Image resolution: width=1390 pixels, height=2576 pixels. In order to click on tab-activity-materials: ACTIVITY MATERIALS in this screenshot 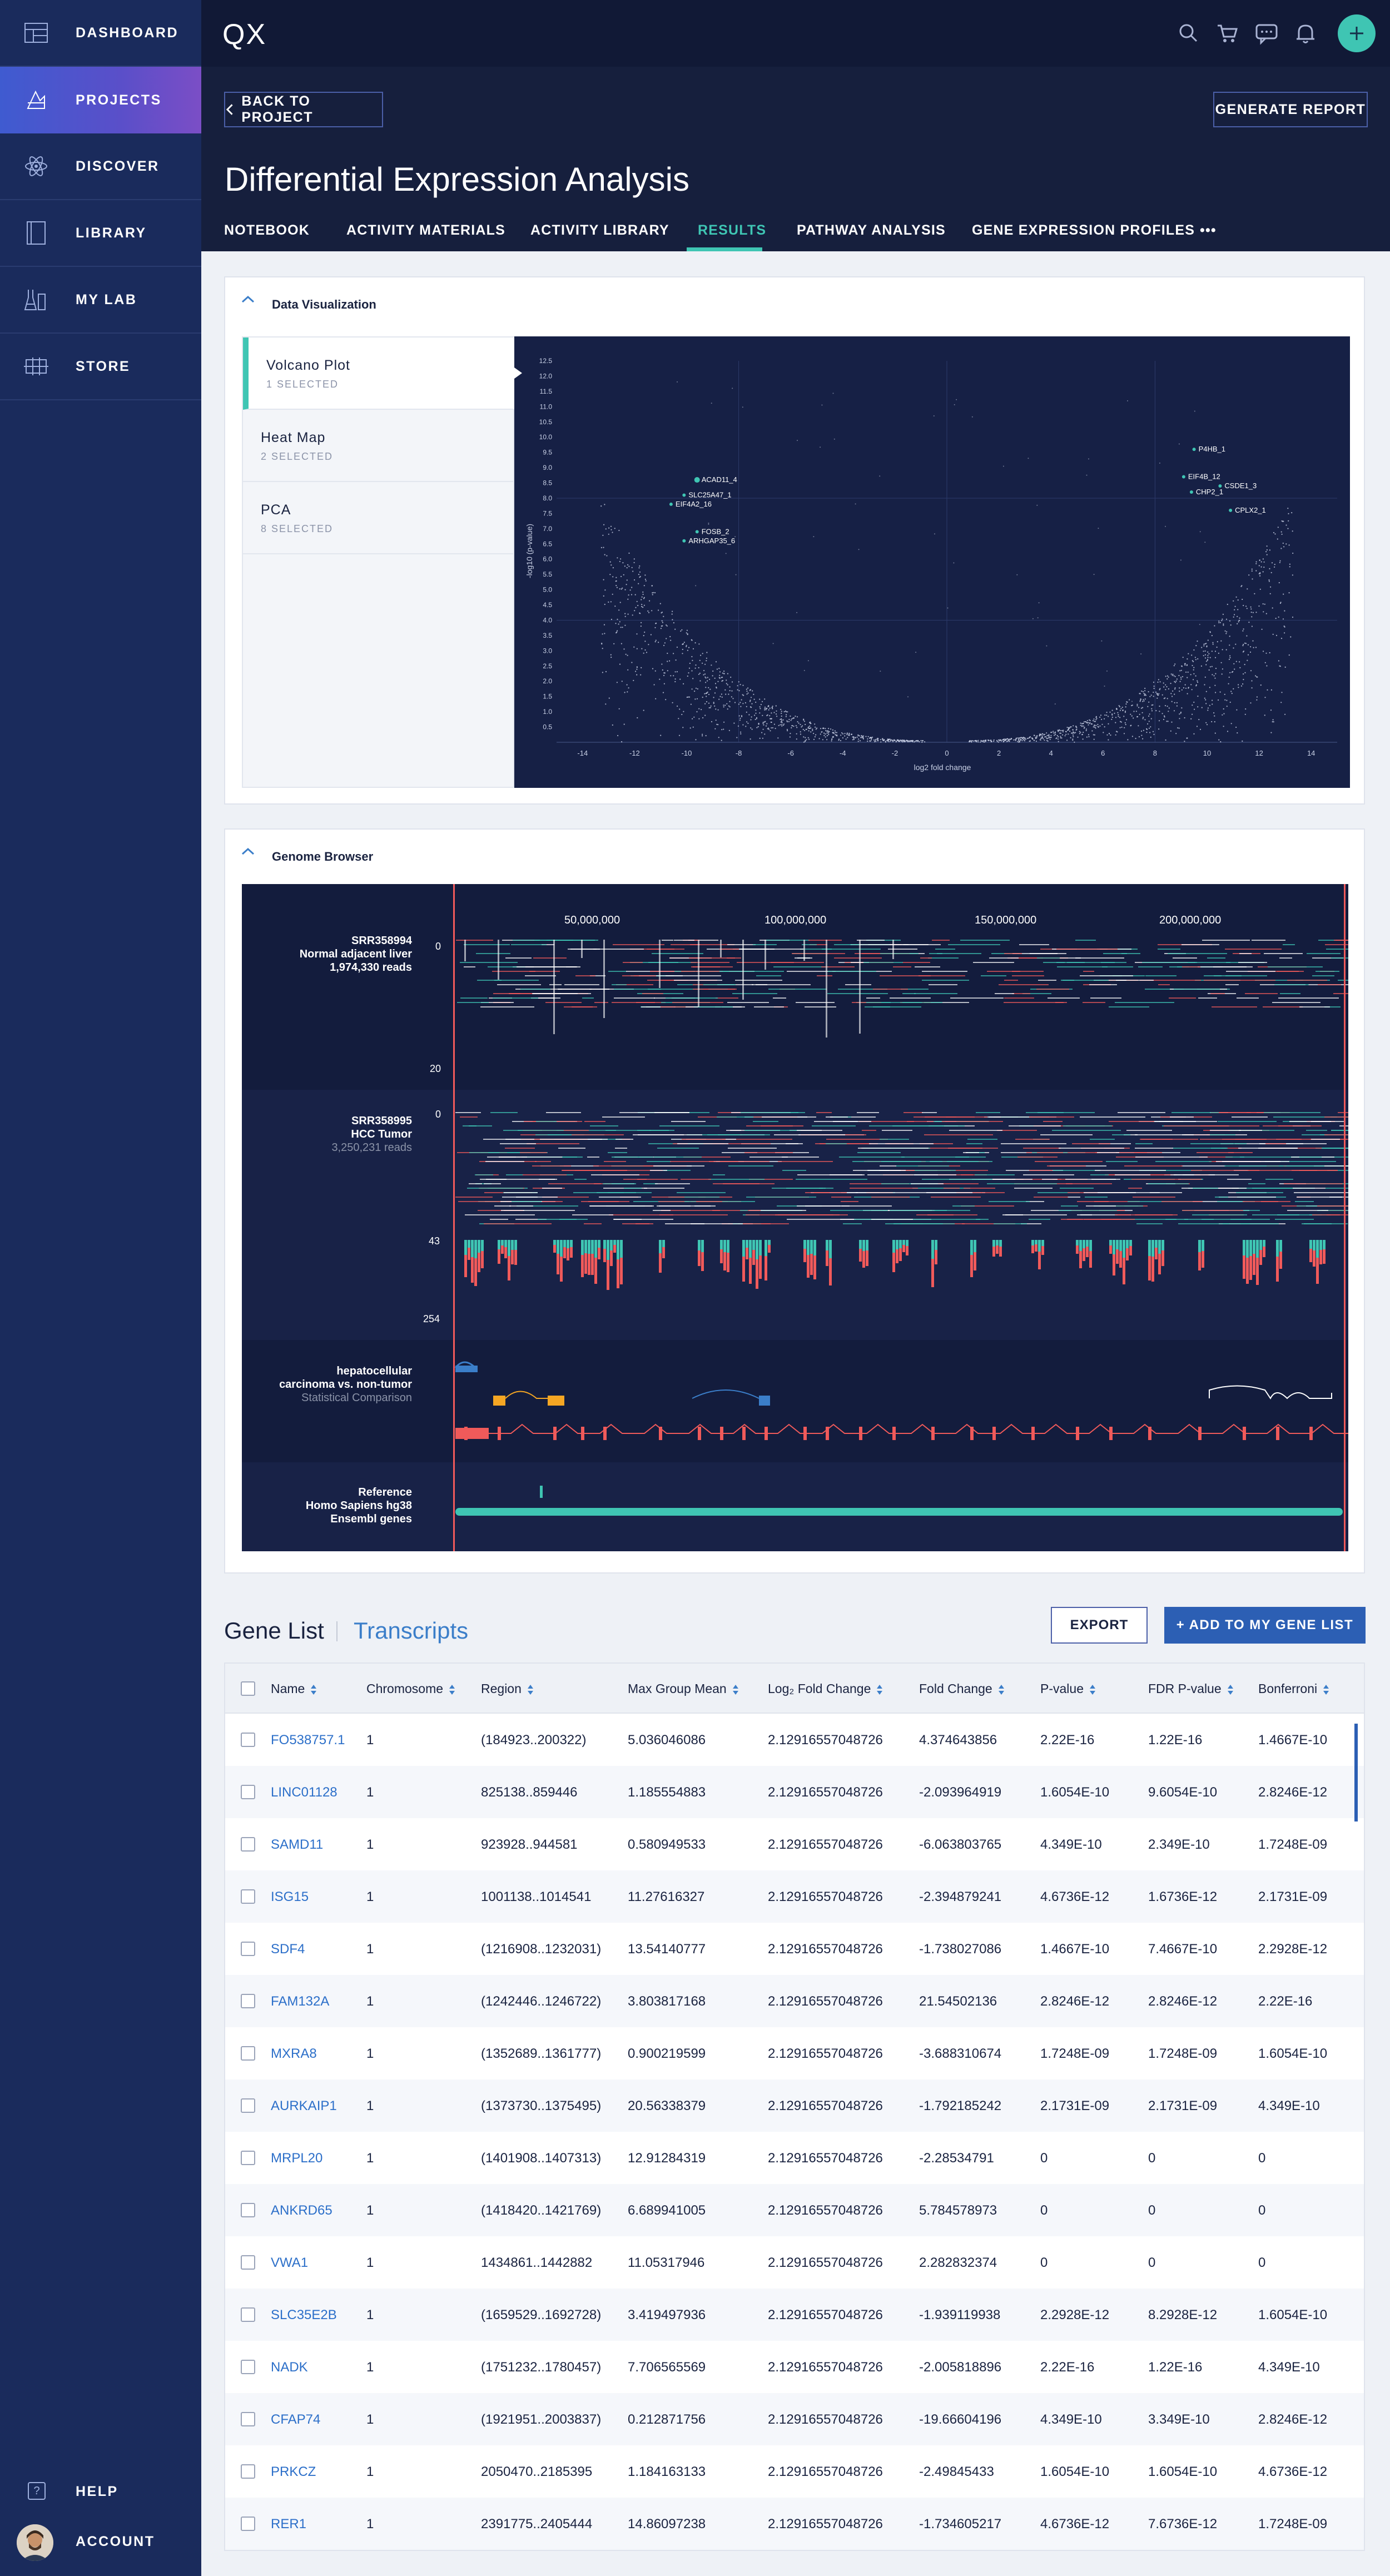, I will do `click(425, 230)`.